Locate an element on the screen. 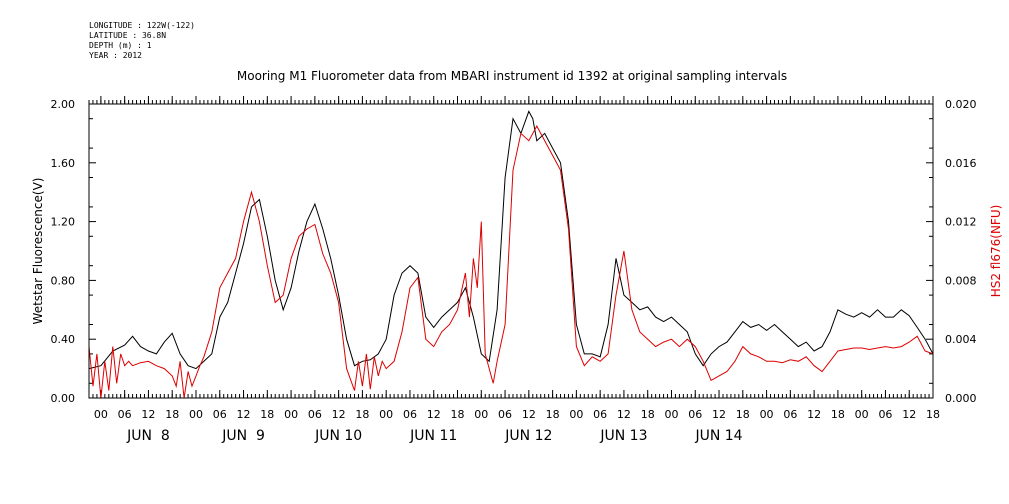 The height and width of the screenshot is (504, 1009). y-left-tick-label: 1.60 is located at coordinates (63, 163).